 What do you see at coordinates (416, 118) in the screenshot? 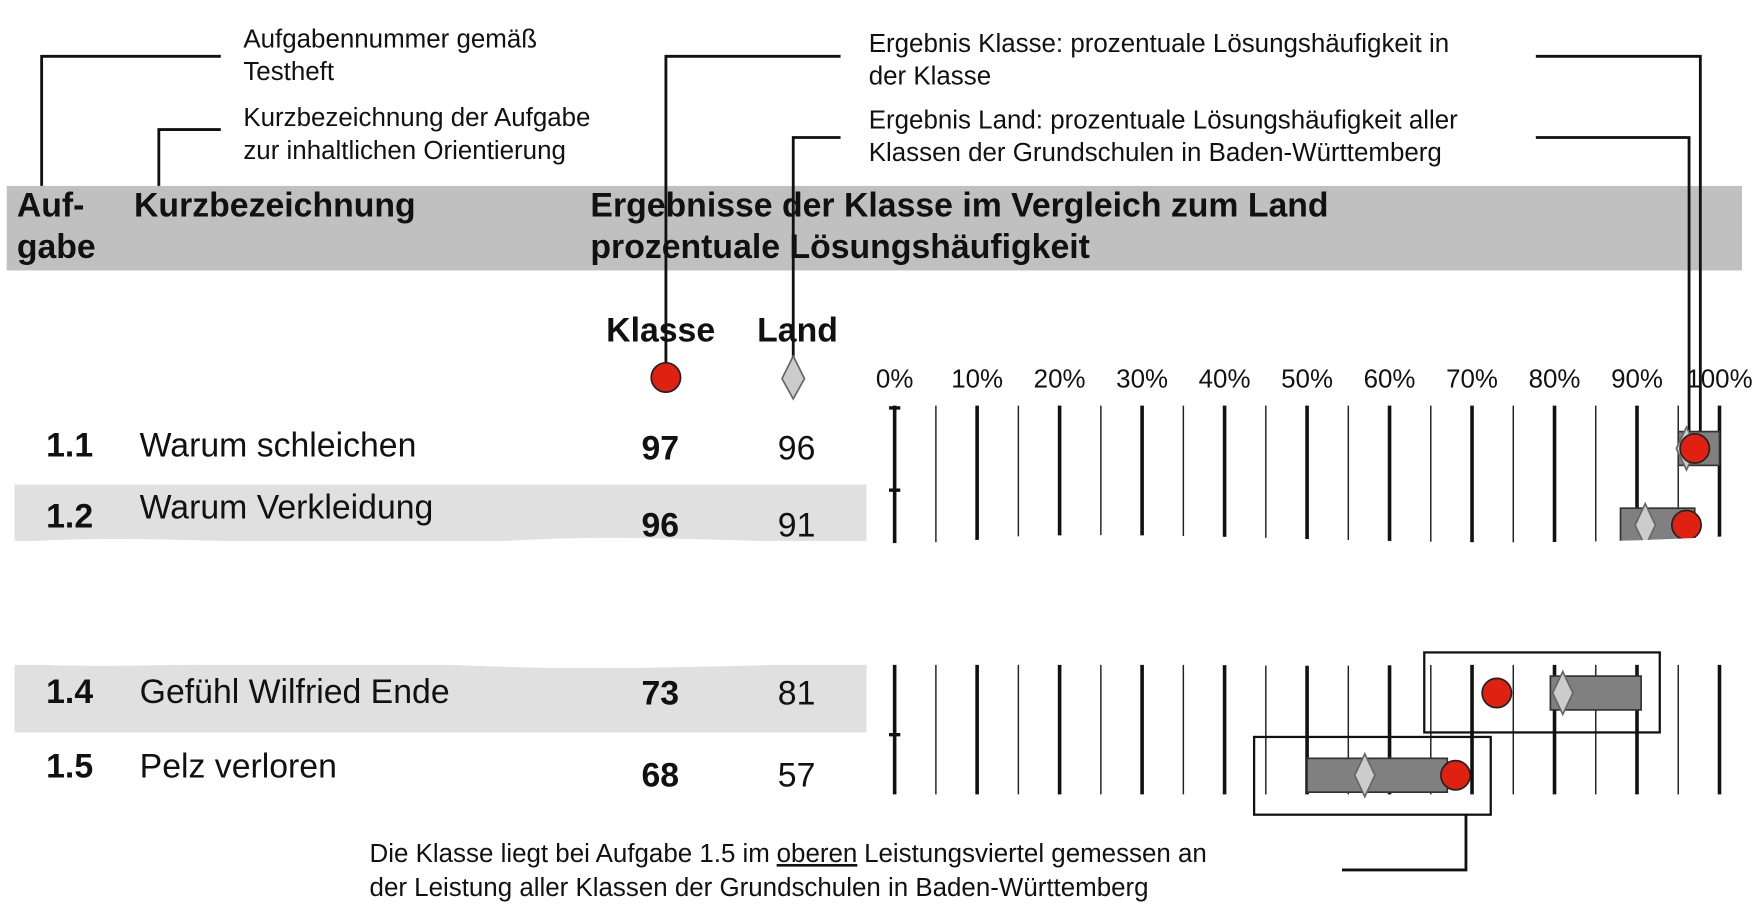
I see `callout-text: Kurzbezeichnung der Aufgabe` at bounding box center [416, 118].